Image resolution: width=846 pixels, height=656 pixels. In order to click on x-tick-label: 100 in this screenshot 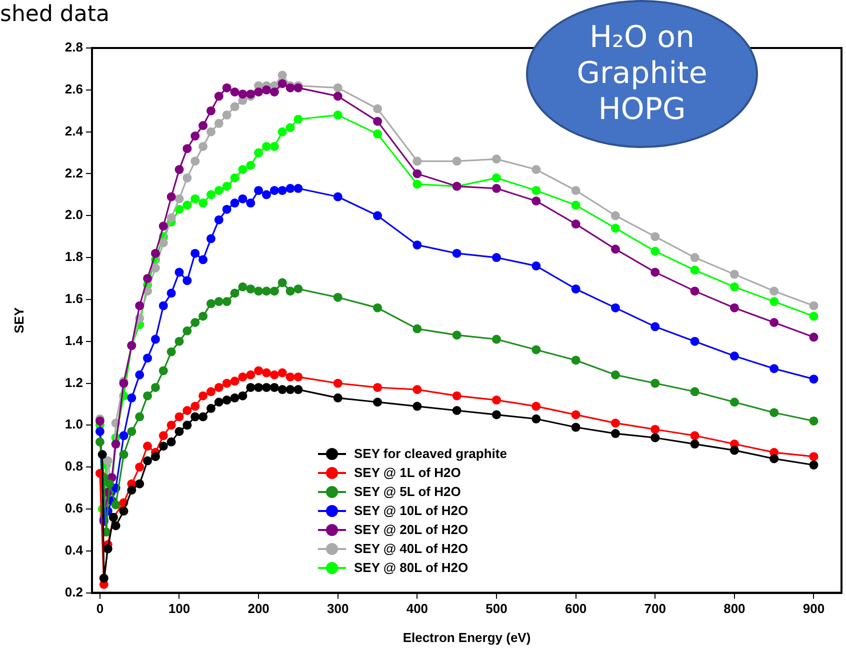, I will do `click(179, 608)`.